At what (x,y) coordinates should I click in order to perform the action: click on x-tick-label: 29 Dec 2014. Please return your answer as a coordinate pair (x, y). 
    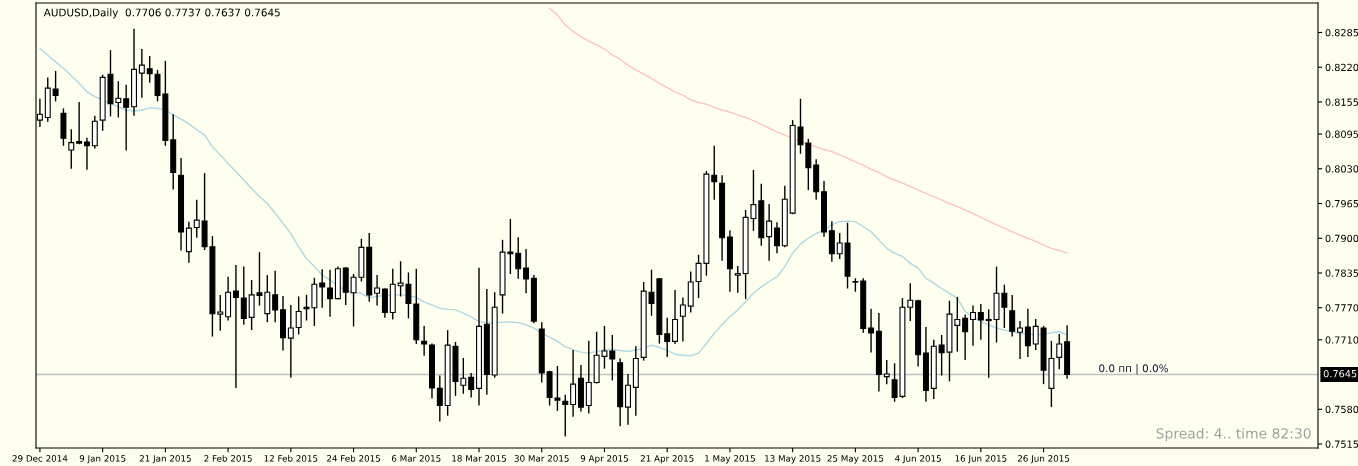
    Looking at the image, I should click on (40, 458).